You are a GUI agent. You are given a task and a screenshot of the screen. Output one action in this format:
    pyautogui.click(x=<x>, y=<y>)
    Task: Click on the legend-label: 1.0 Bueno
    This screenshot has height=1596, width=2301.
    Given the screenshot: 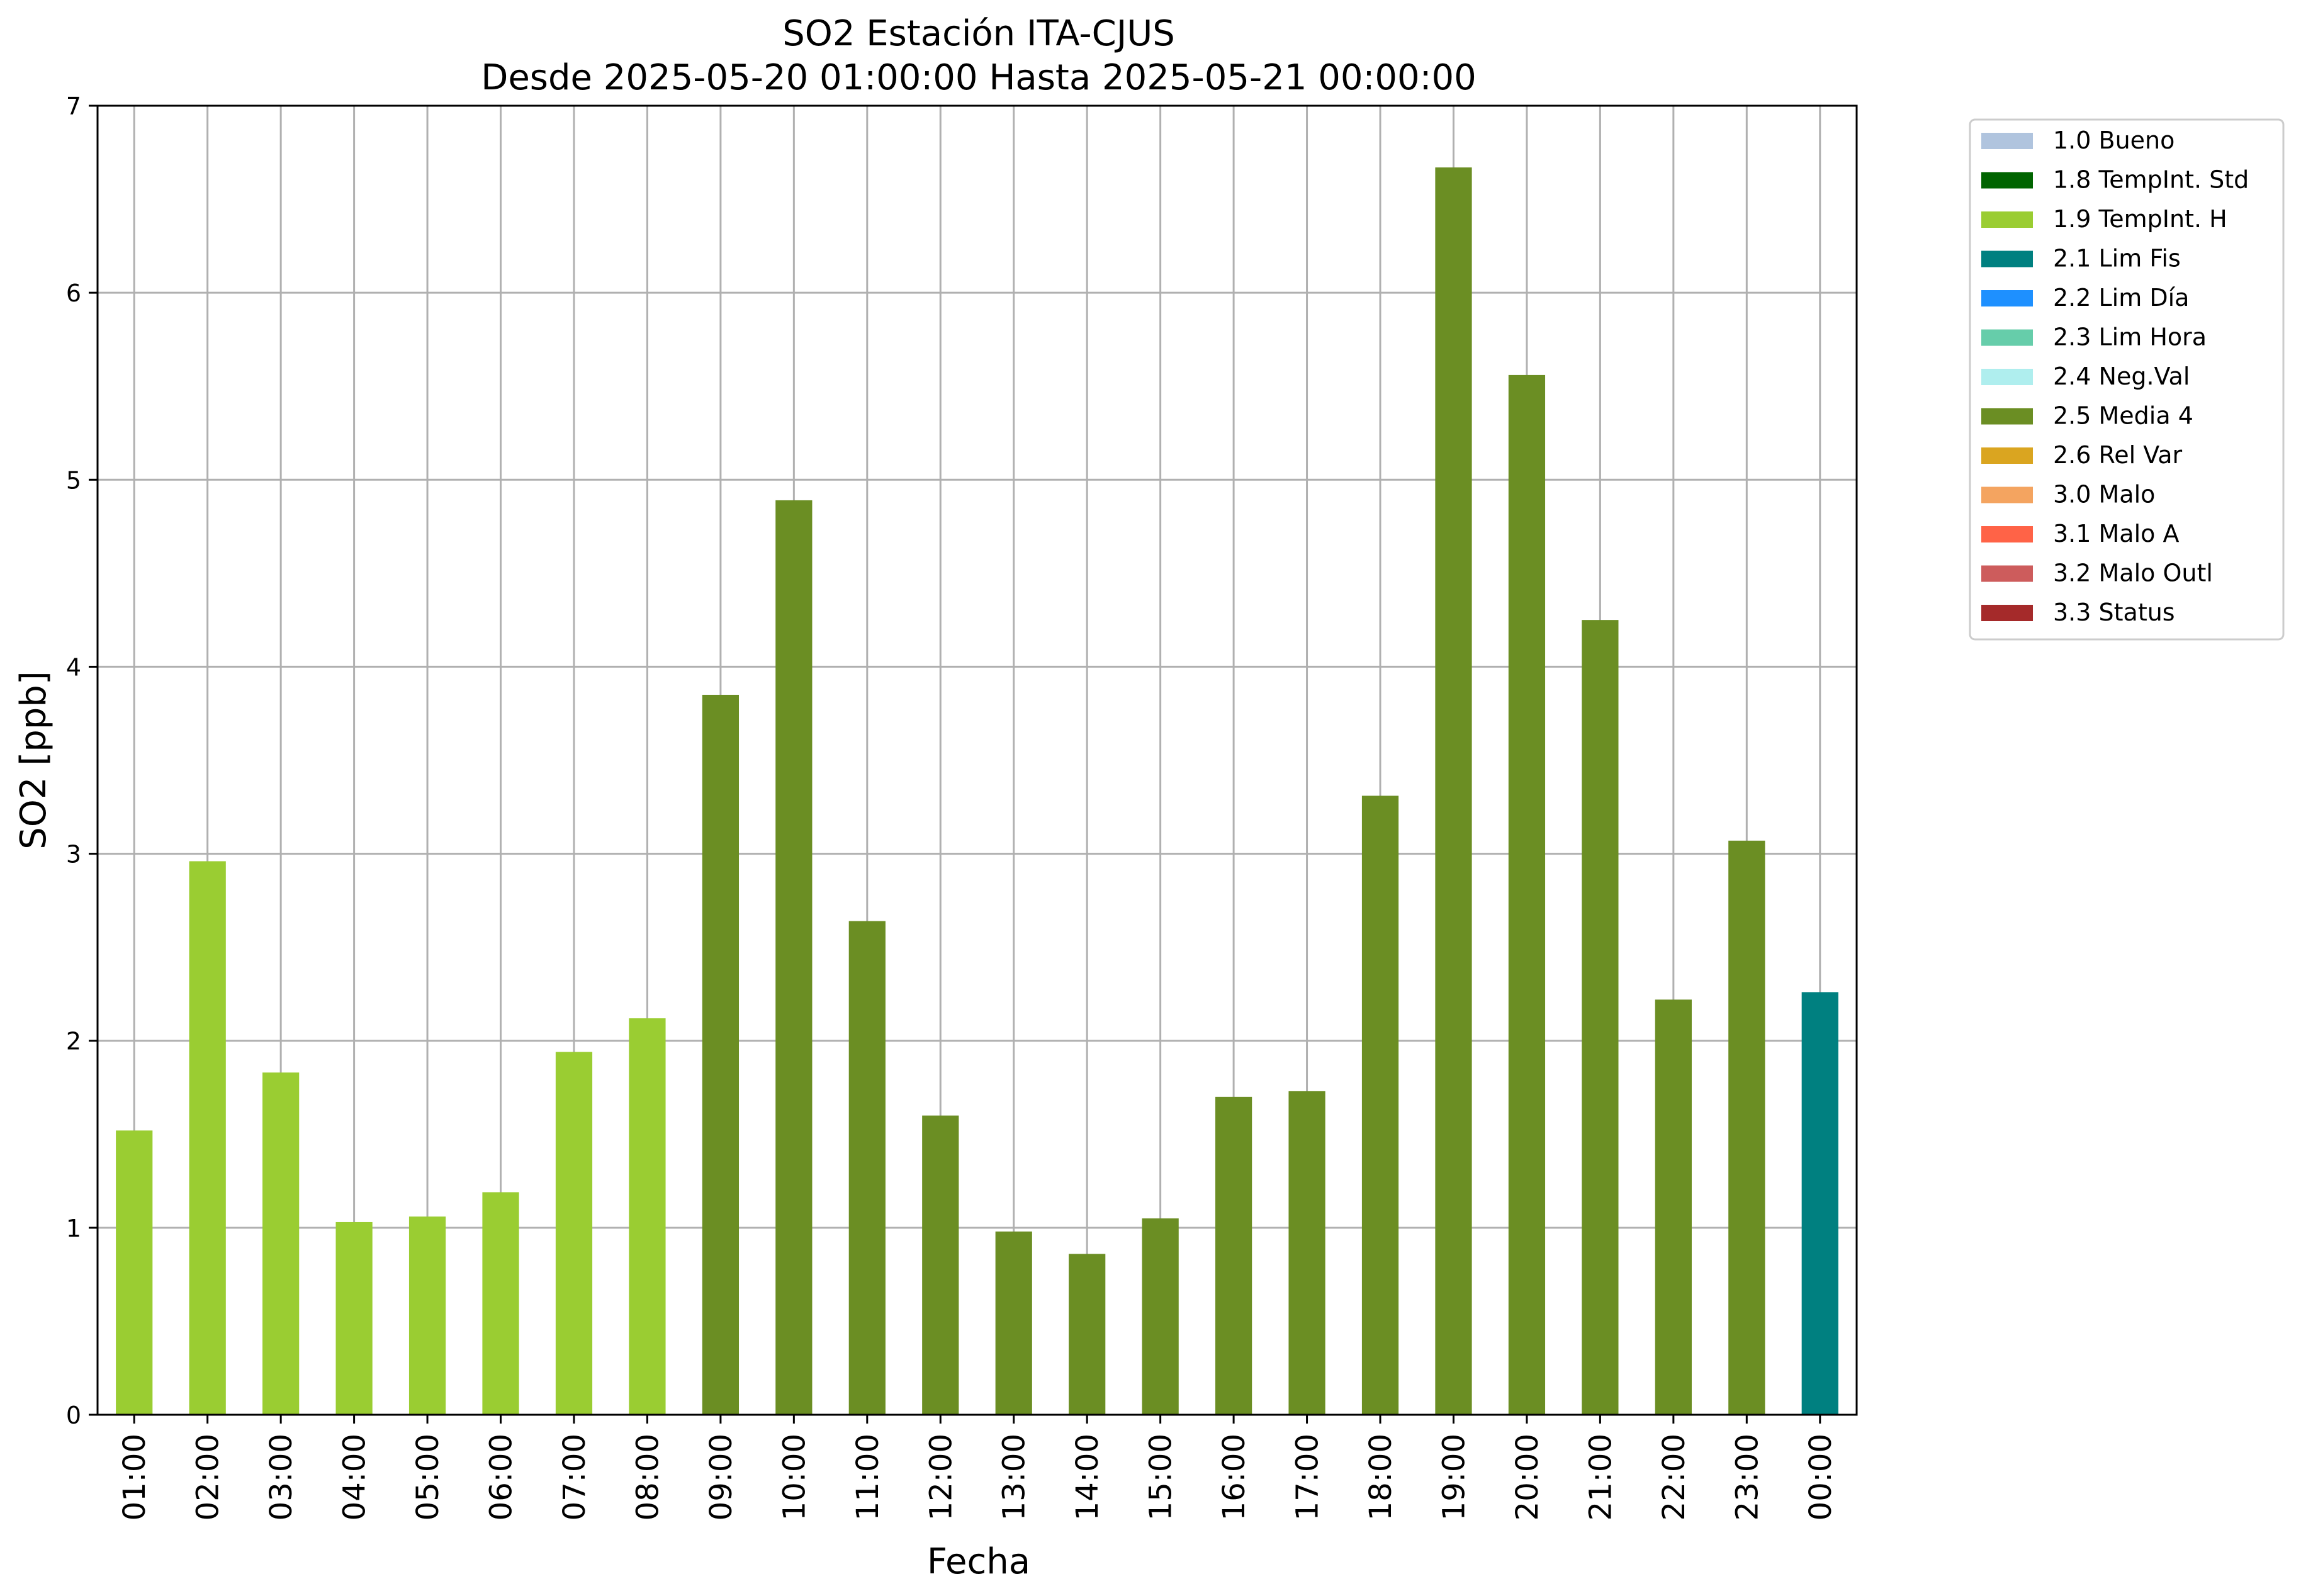 What is the action you would take?
    pyautogui.click(x=2114, y=140)
    